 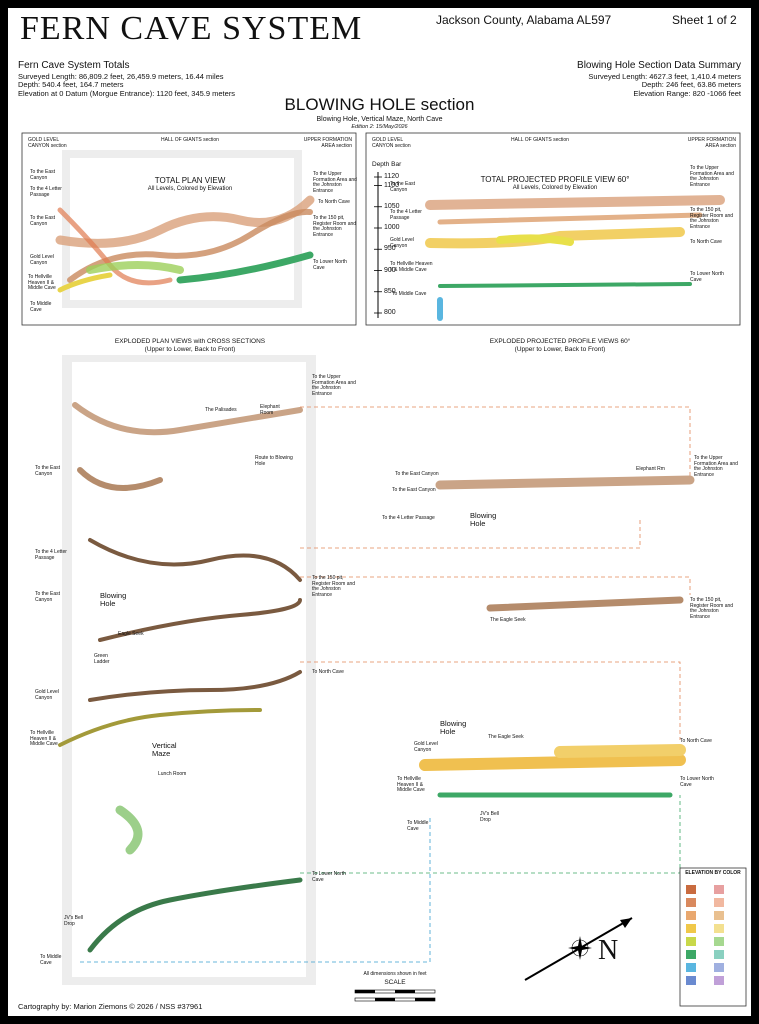 I want to click on map-label: Green Ladder, so click(x=102, y=659).